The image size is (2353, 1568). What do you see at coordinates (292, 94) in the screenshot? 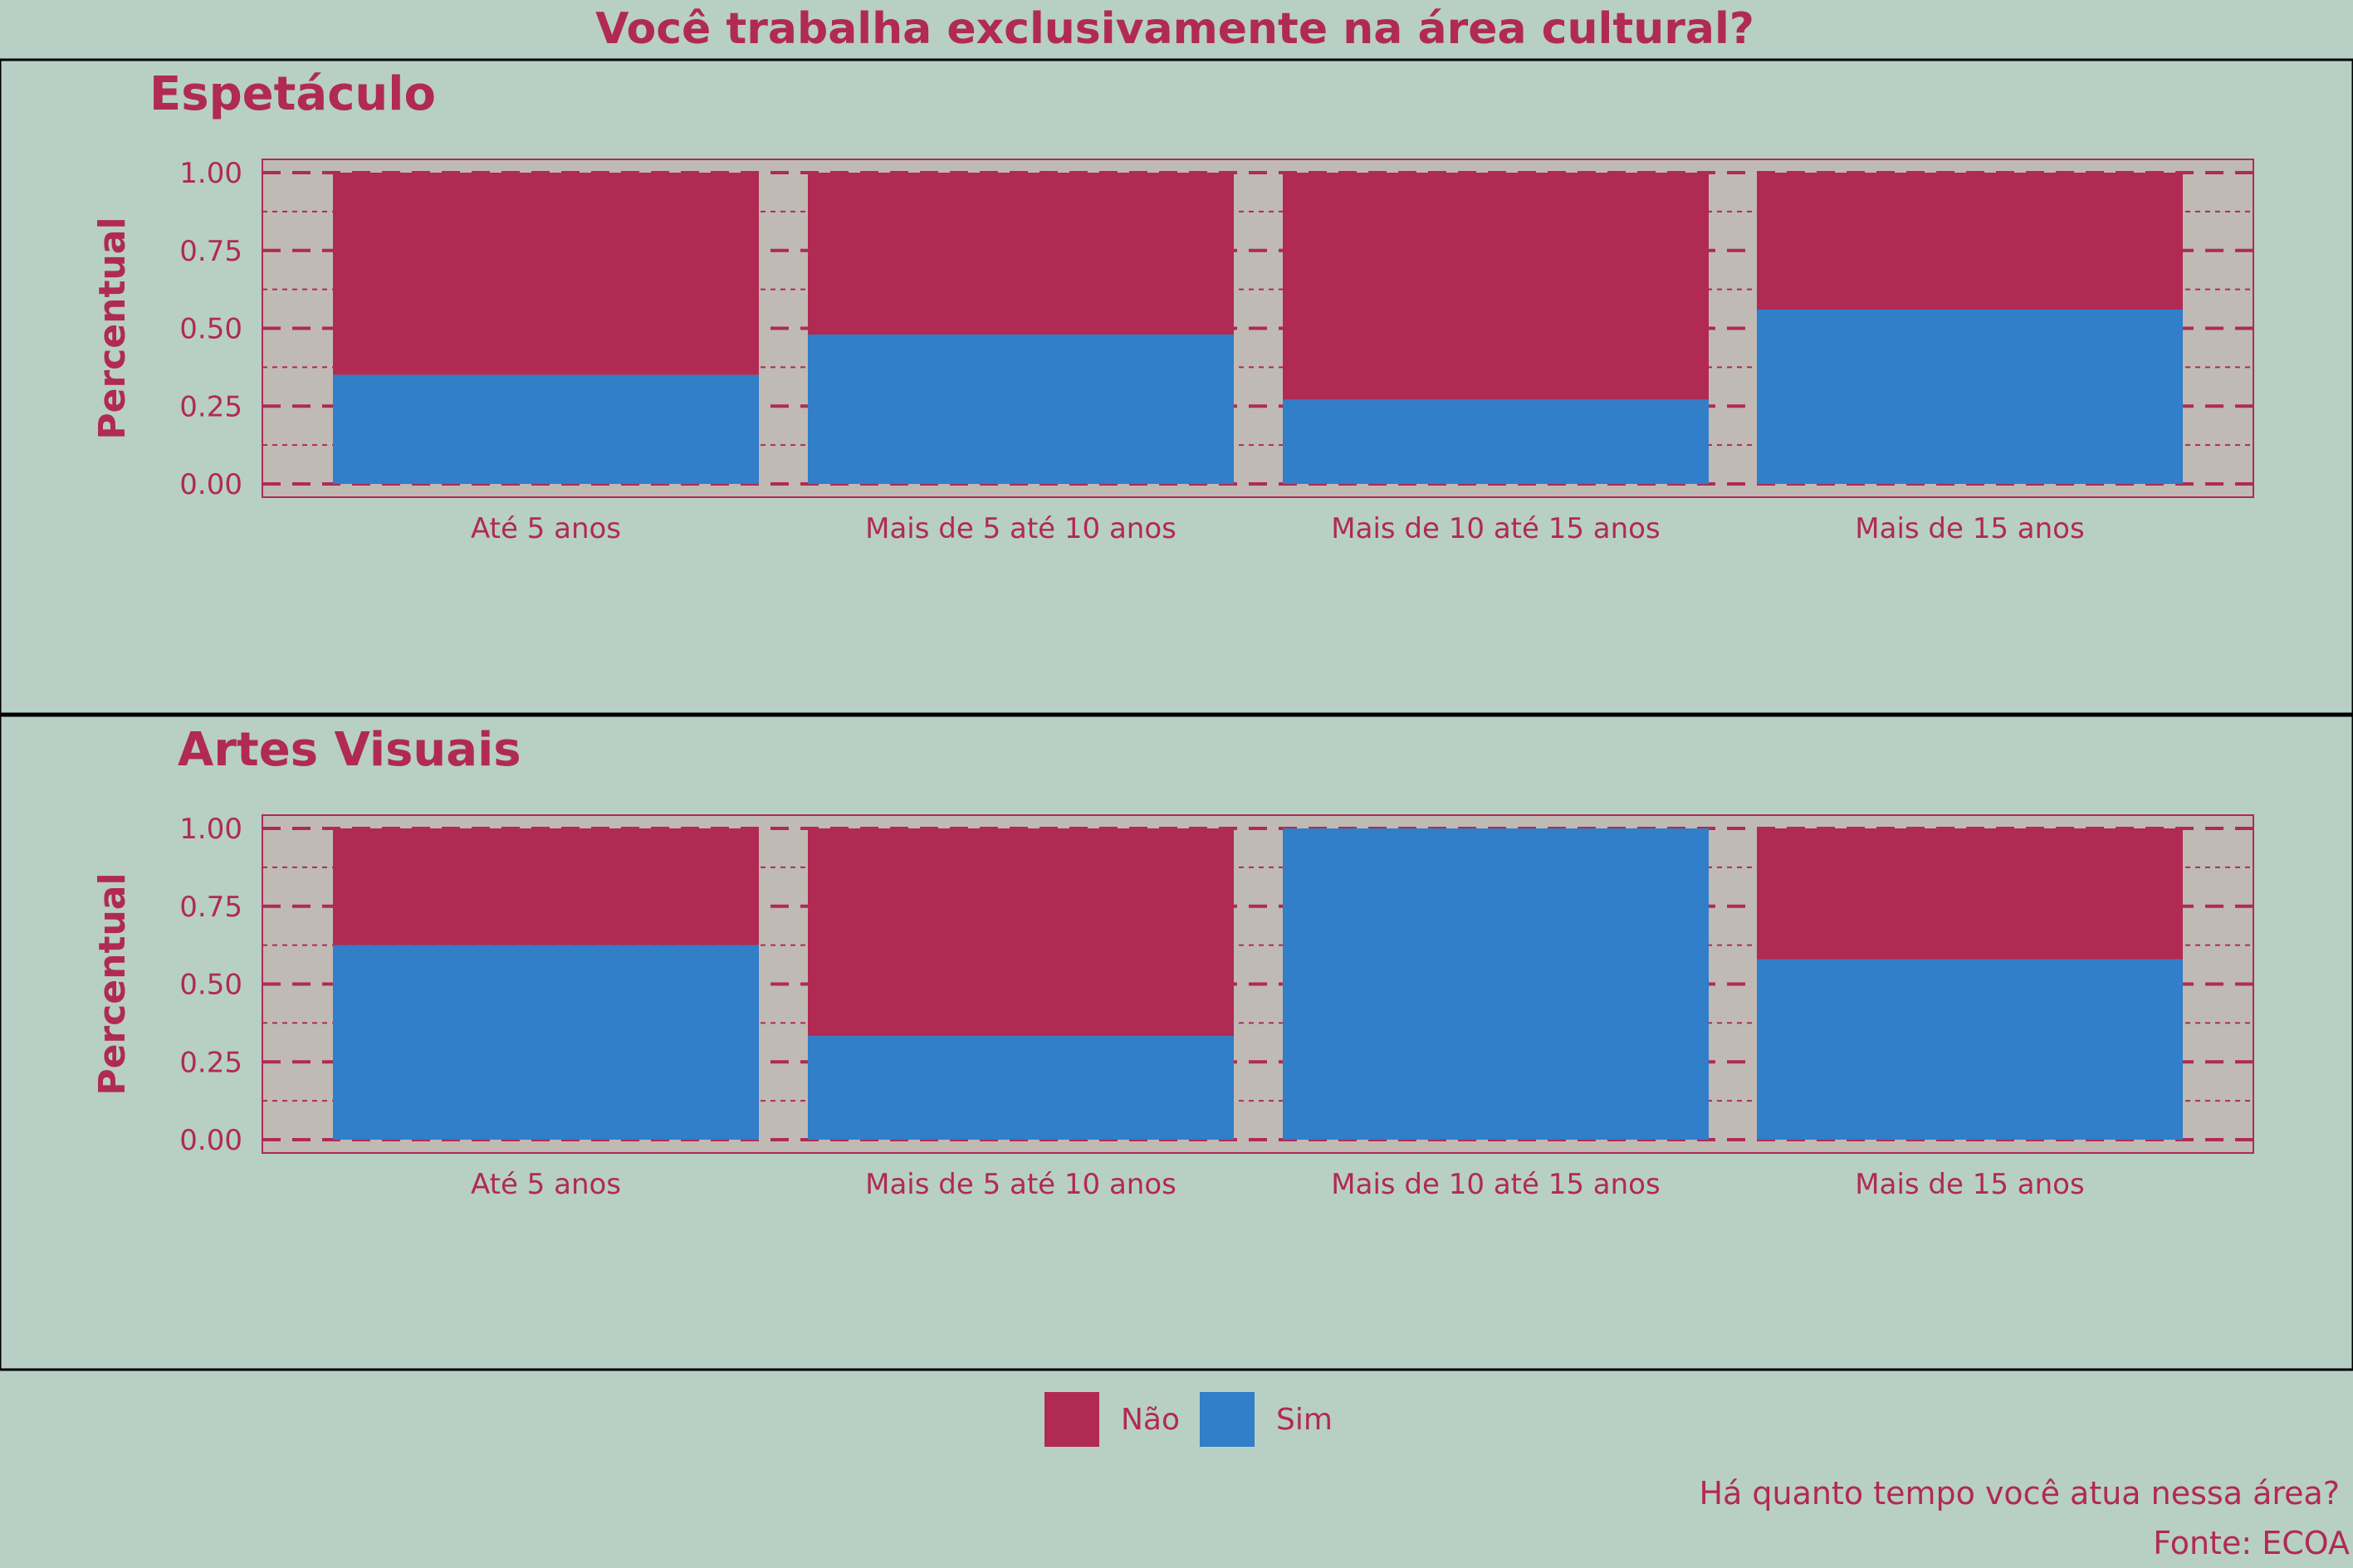
I see `facet-title: Espetáculo` at bounding box center [292, 94].